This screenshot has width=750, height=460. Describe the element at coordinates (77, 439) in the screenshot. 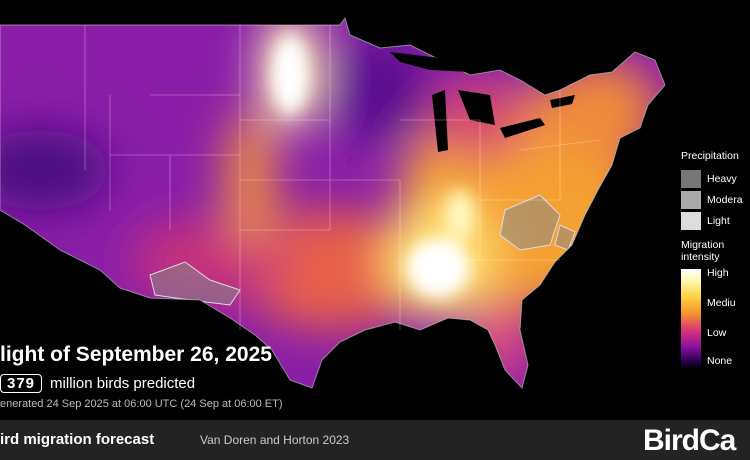

I see `product-name: ird migration forecast` at that location.